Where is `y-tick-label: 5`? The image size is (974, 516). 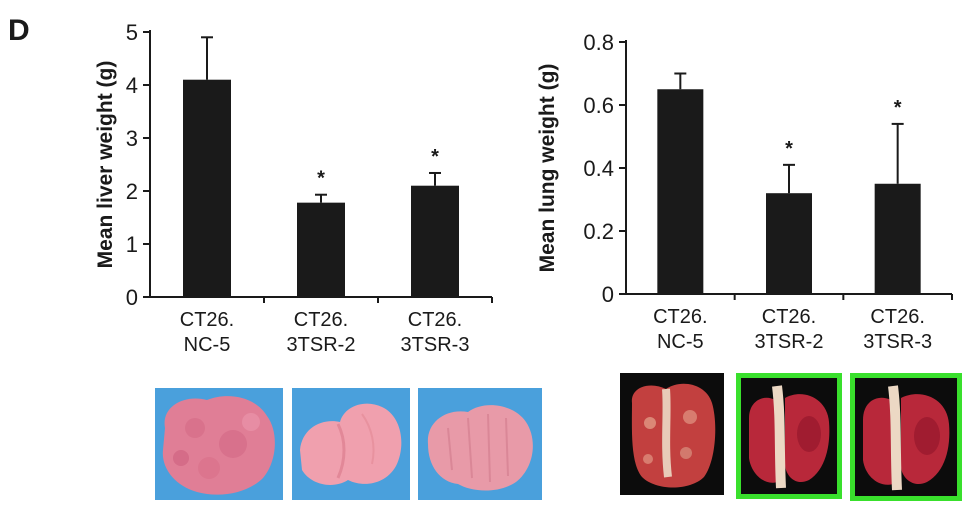
y-tick-label: 5 is located at coordinates (132, 32).